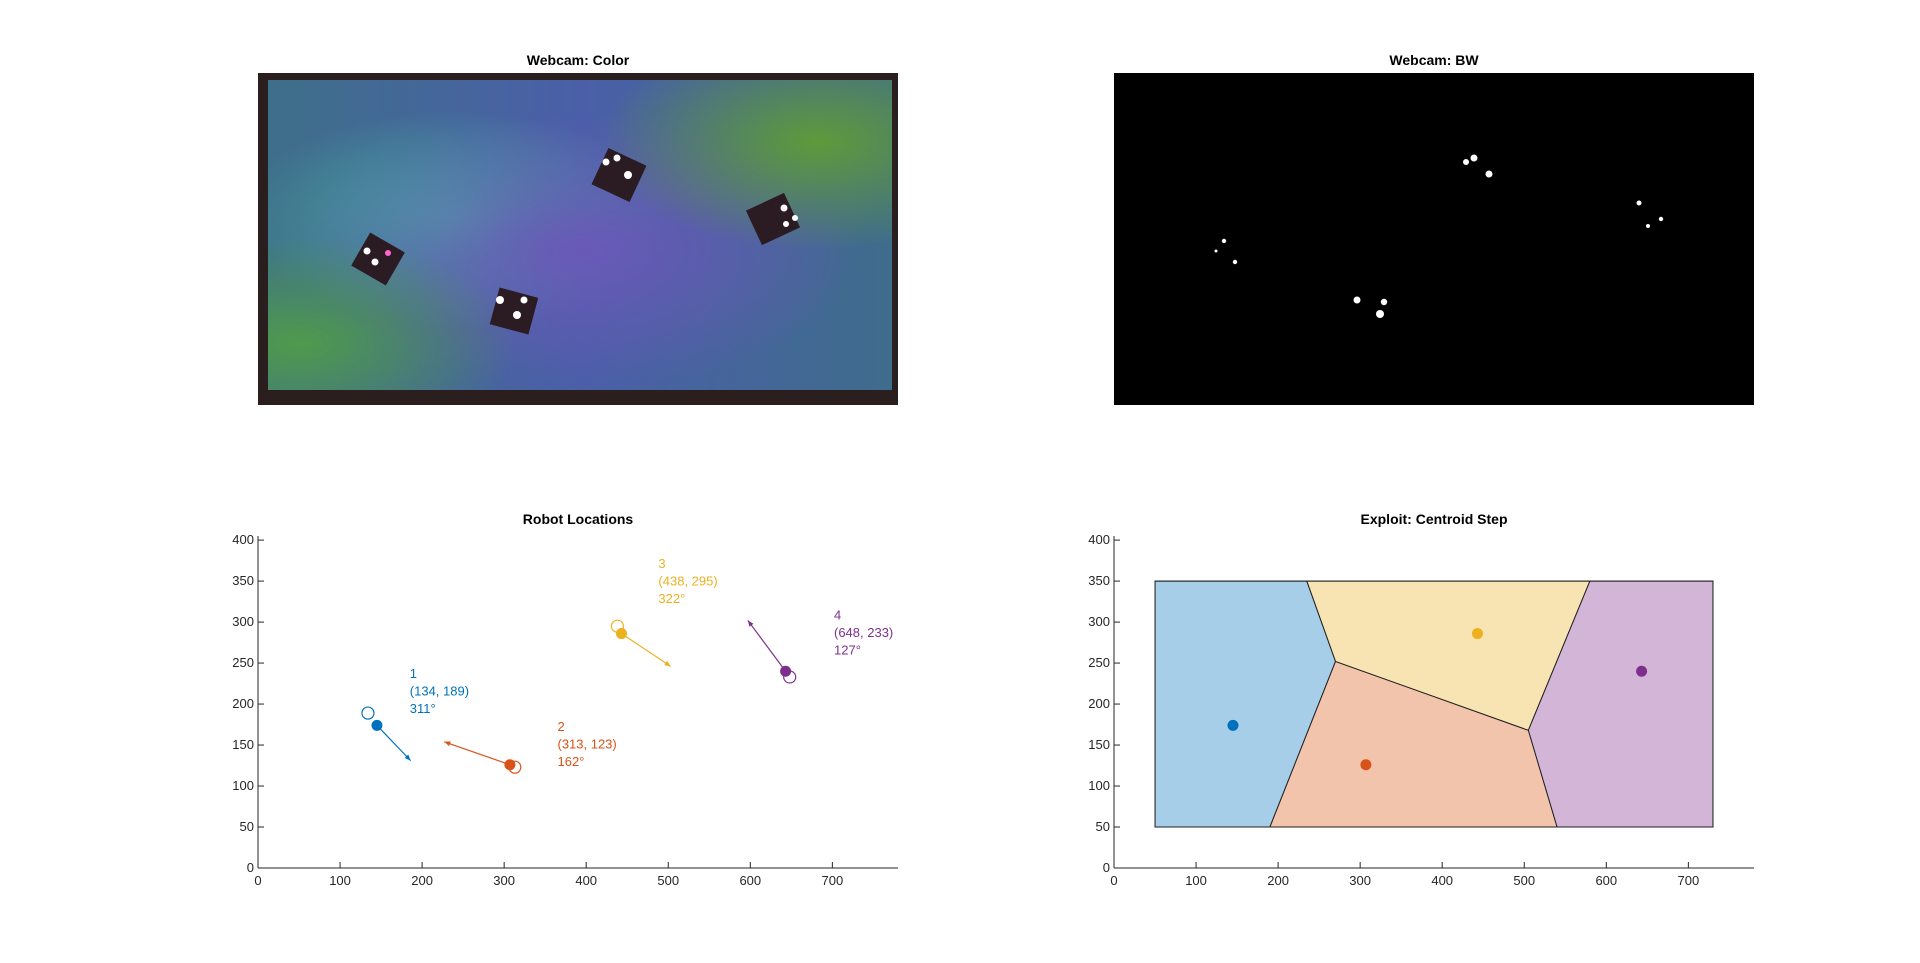 The height and width of the screenshot is (963, 1920). What do you see at coordinates (377, 725) in the screenshot?
I see `robot-1-current-marker` at bounding box center [377, 725].